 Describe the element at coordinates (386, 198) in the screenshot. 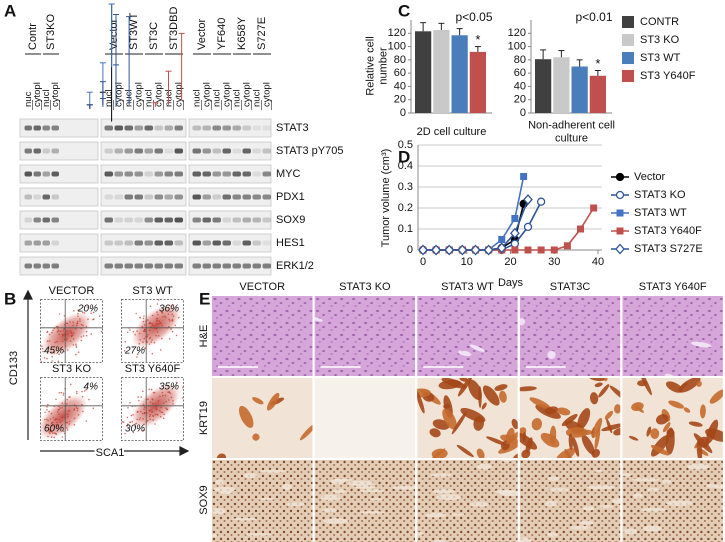

I see `y-axis-label: Tumor volume (cm³)` at that location.